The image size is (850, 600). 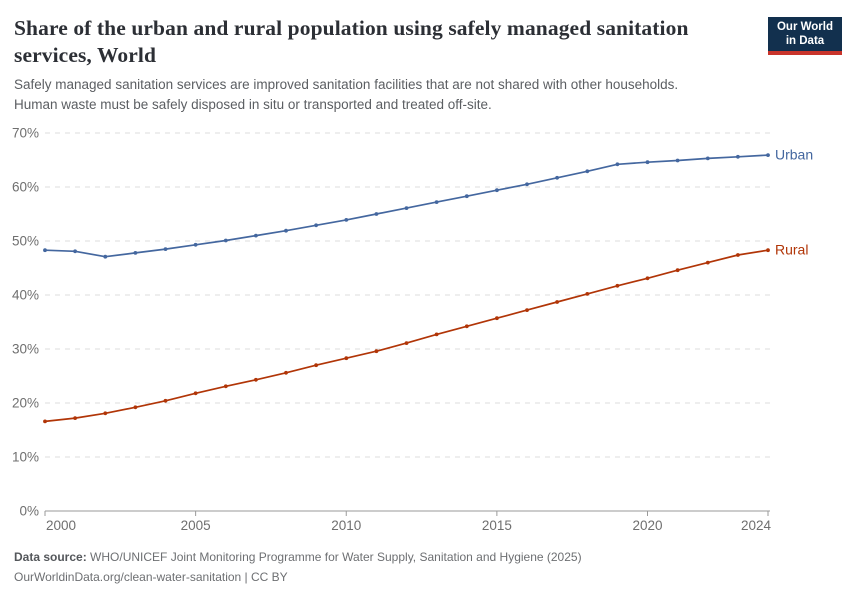 What do you see at coordinates (196, 525) in the screenshot?
I see `x-tick-label: 2005` at bounding box center [196, 525].